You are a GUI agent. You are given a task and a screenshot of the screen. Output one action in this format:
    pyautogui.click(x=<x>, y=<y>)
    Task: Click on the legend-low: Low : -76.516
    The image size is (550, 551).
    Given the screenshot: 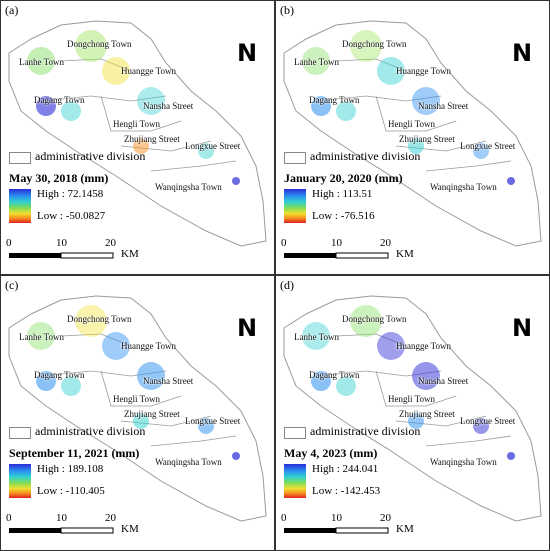 What is the action you would take?
    pyautogui.click(x=343, y=216)
    